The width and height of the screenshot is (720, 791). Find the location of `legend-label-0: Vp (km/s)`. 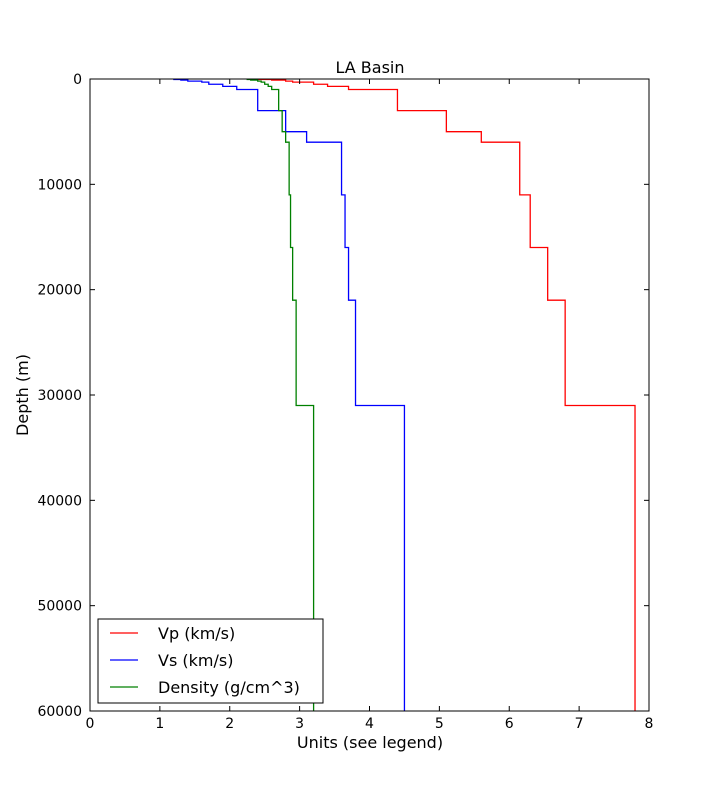

legend-label-0: Vp (km/s) is located at coordinates (196, 633).